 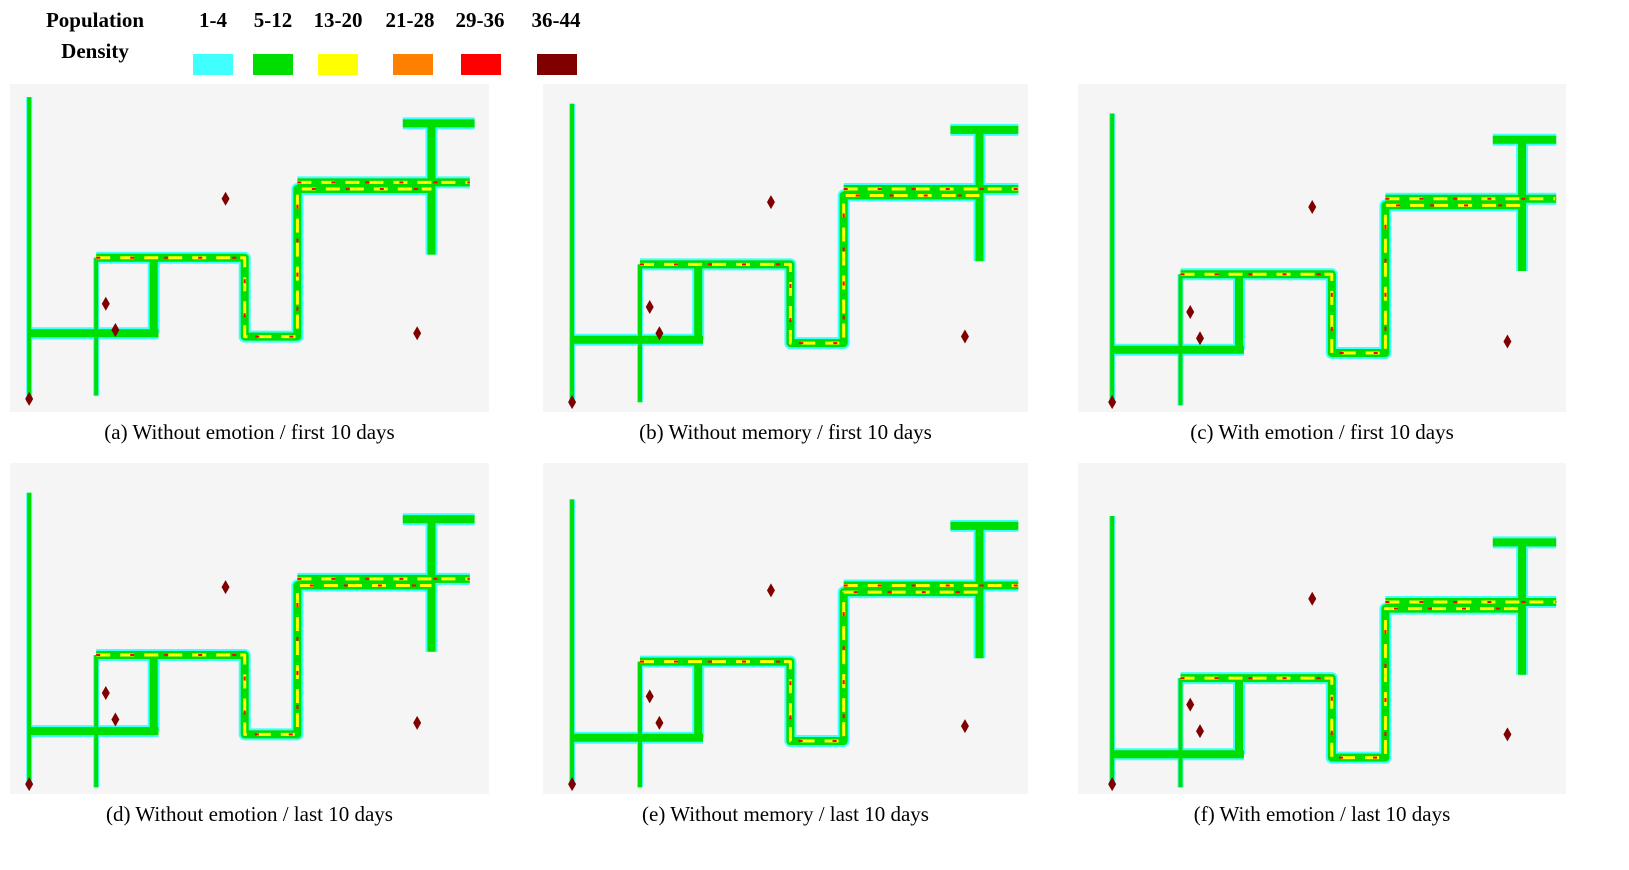 What do you see at coordinates (410, 20) in the screenshot?
I see `legend-label: 21-28` at bounding box center [410, 20].